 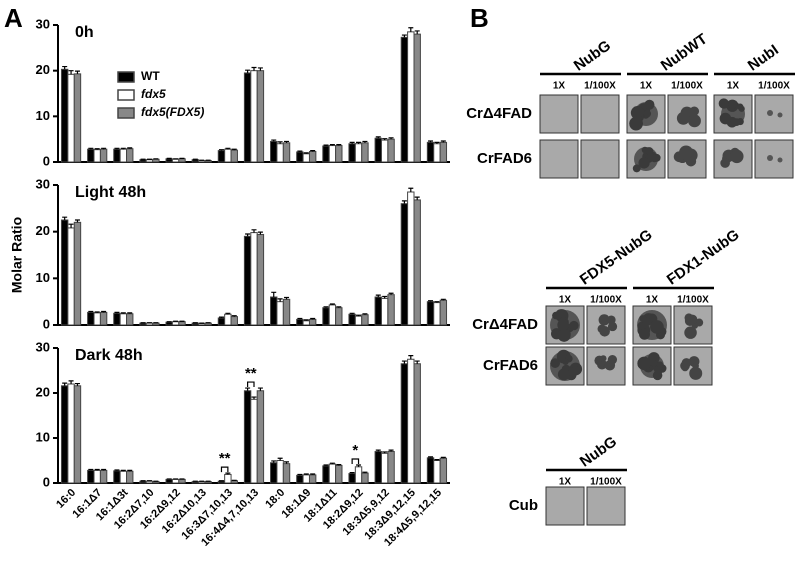 What do you see at coordinates (224, 469) in the screenshot?
I see `significance-bracket` at bounding box center [224, 469].